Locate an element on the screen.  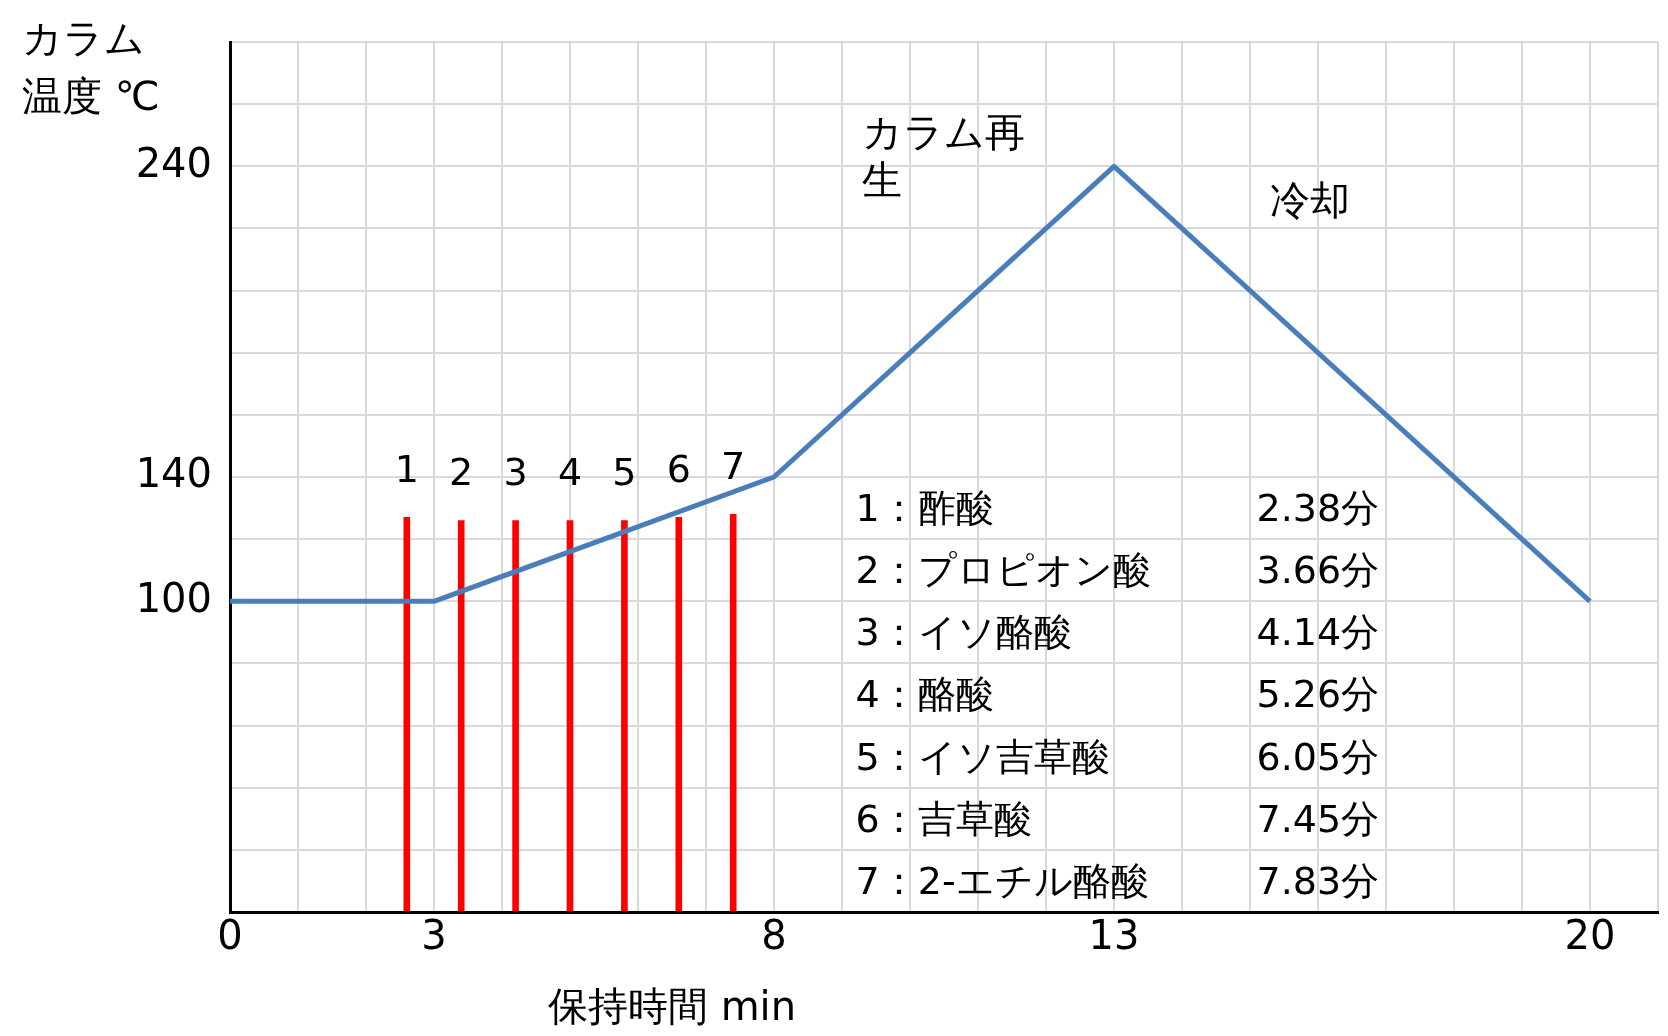
annotation: 冷却 is located at coordinates (1310, 199).